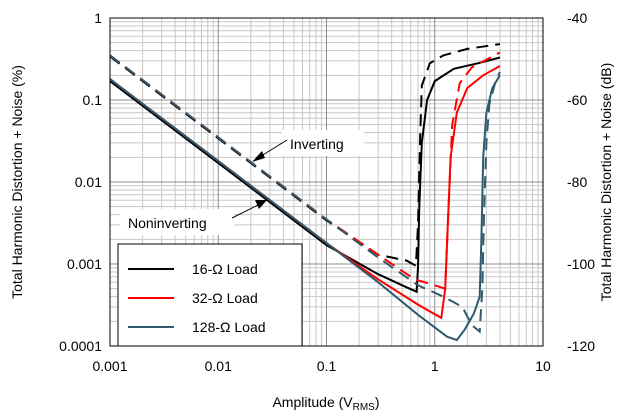  What do you see at coordinates (317, 144) in the screenshot?
I see `inverting-label: Inverting` at bounding box center [317, 144].